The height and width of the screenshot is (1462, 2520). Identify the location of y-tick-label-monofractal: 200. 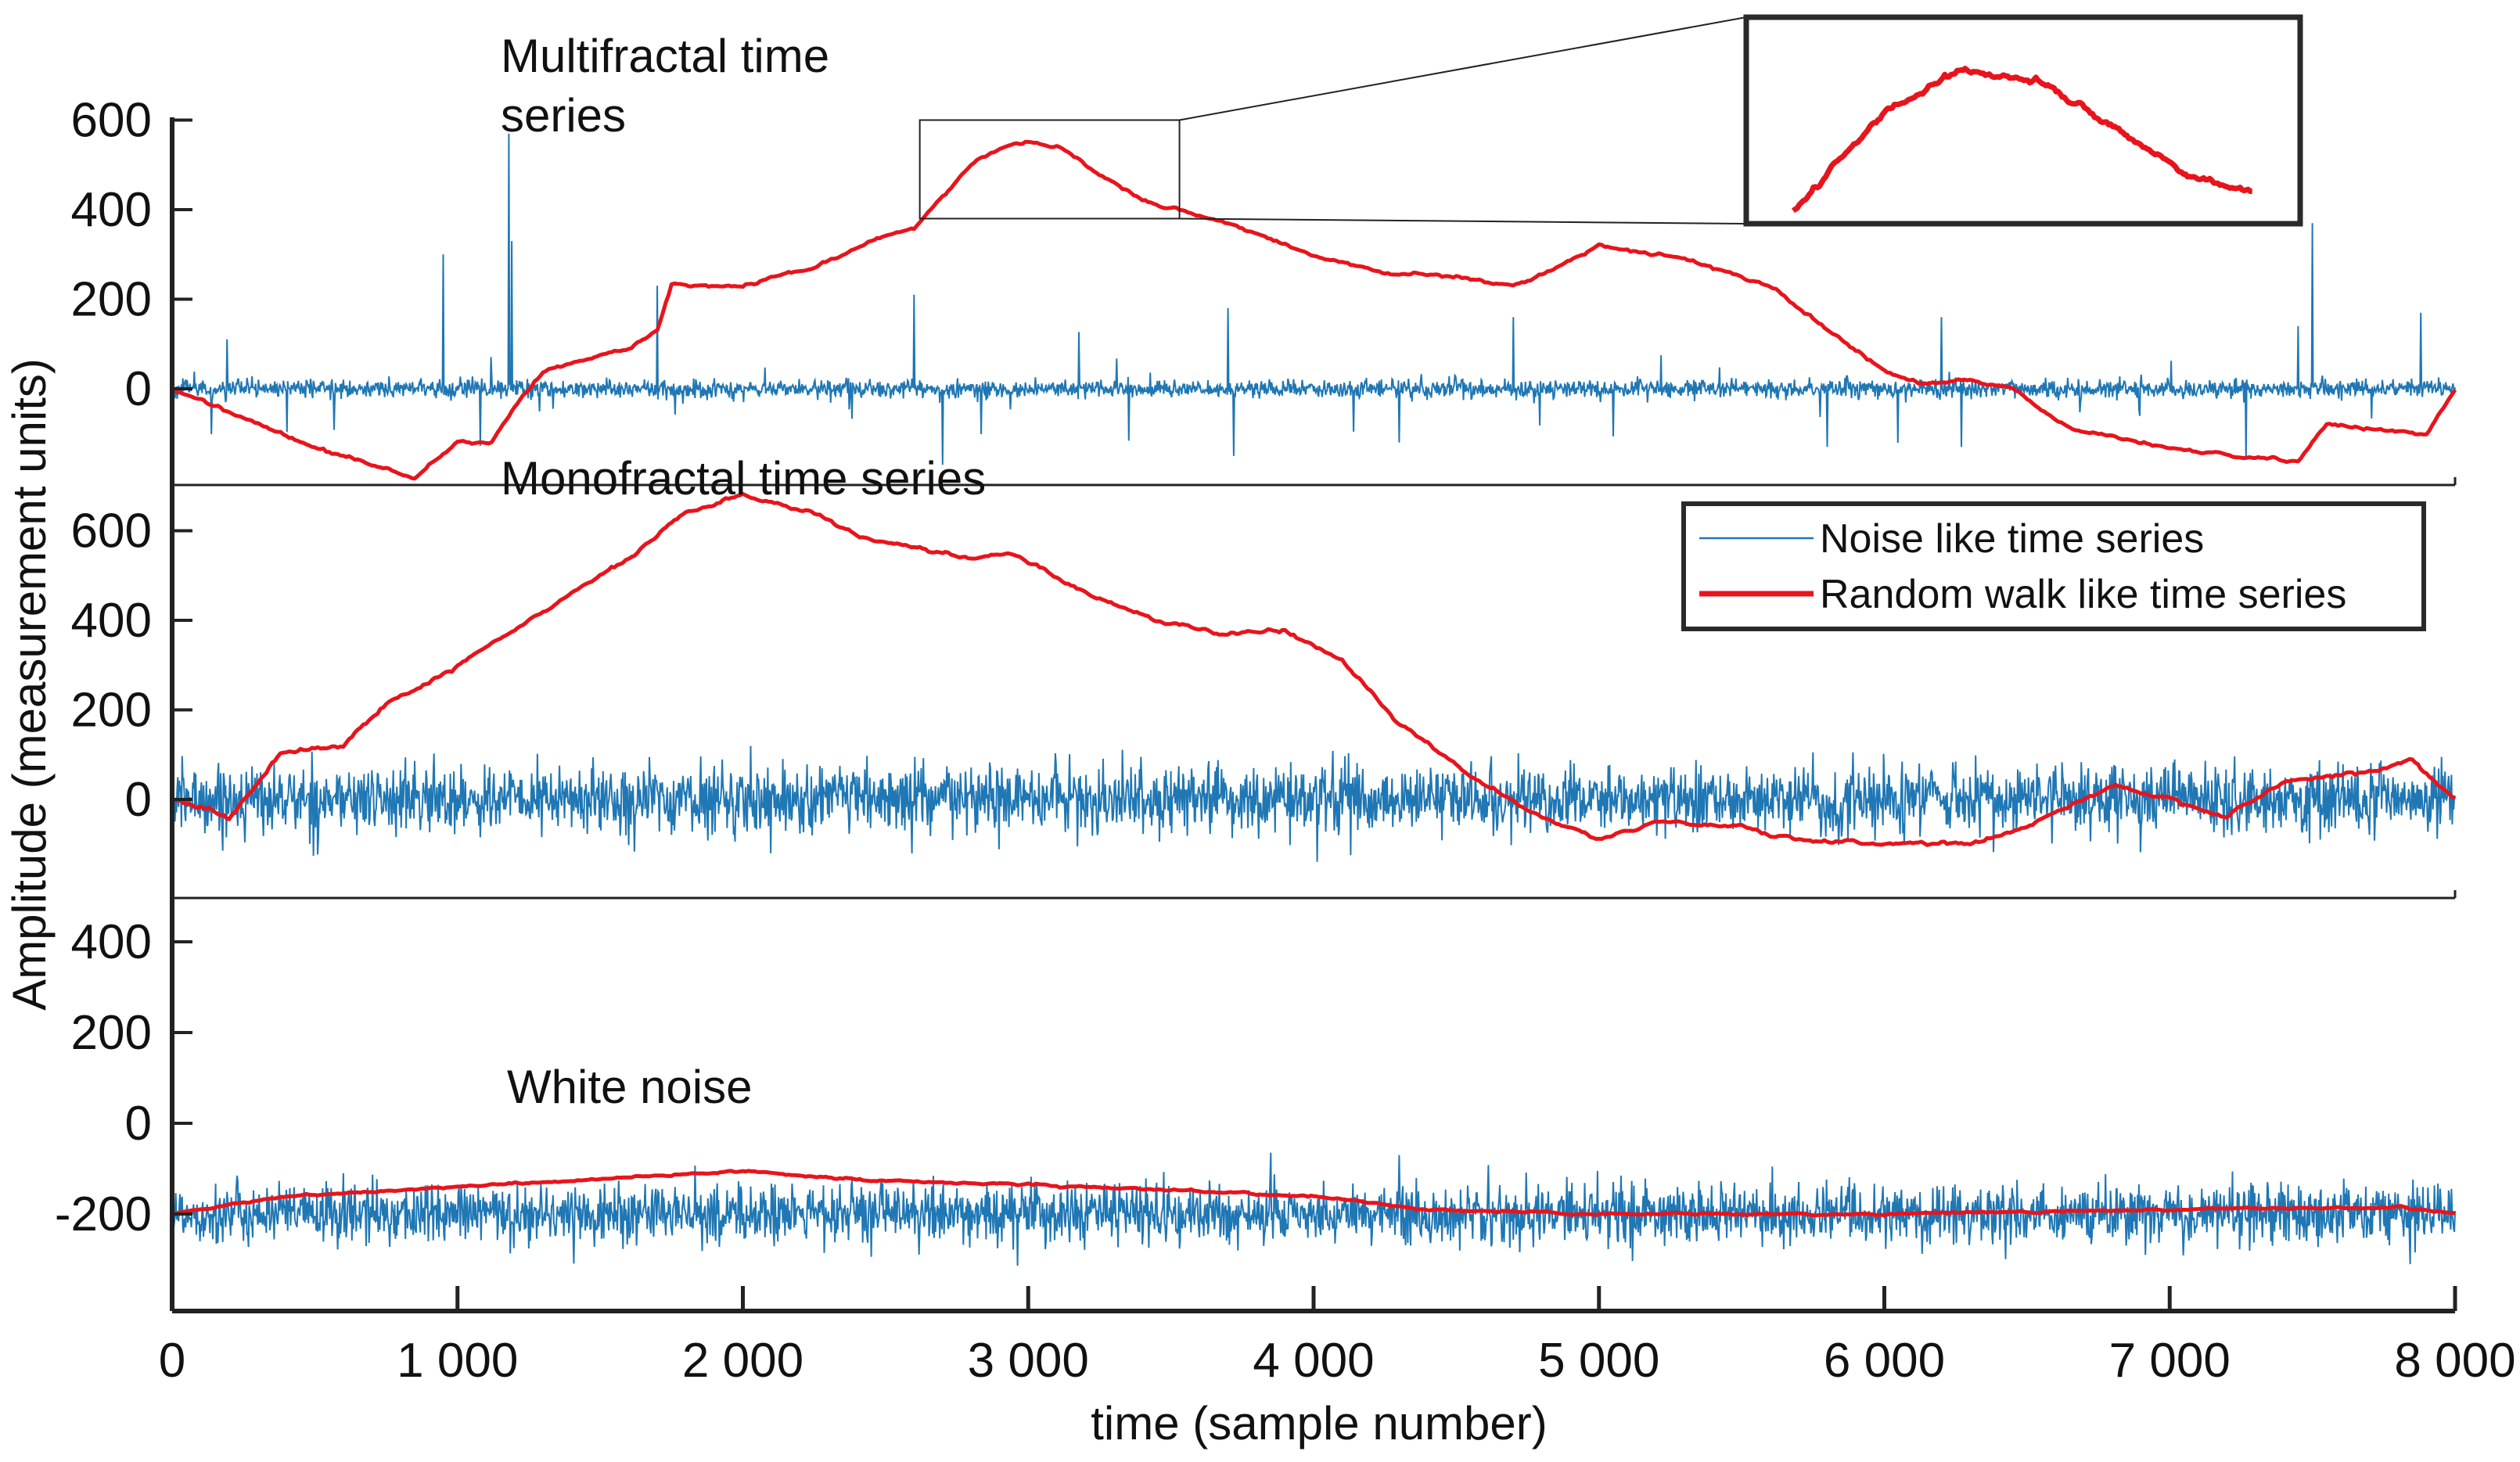
(111, 711).